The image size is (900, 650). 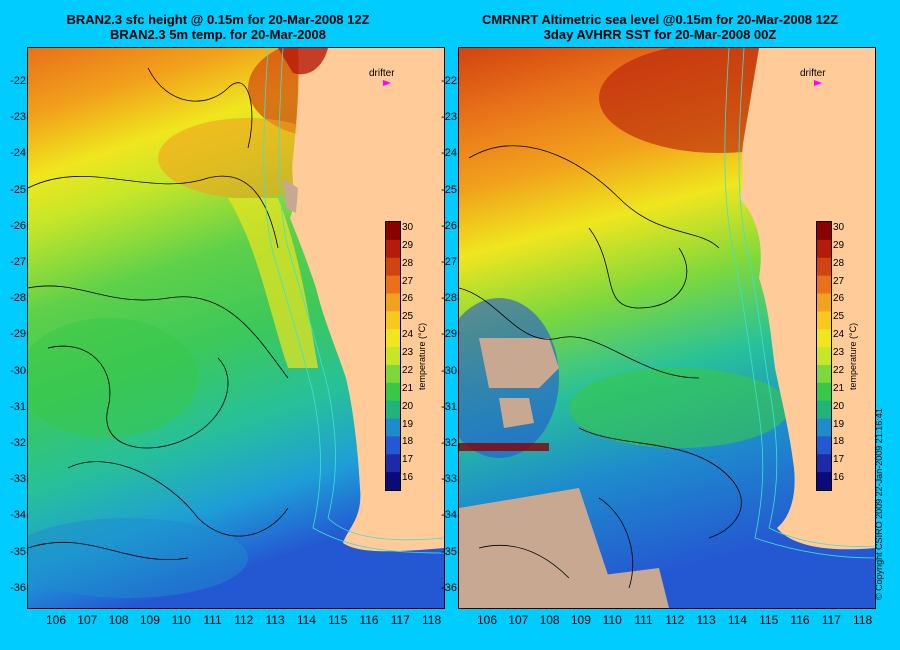 I want to click on latitude-label: -36, so click(x=18, y=587).